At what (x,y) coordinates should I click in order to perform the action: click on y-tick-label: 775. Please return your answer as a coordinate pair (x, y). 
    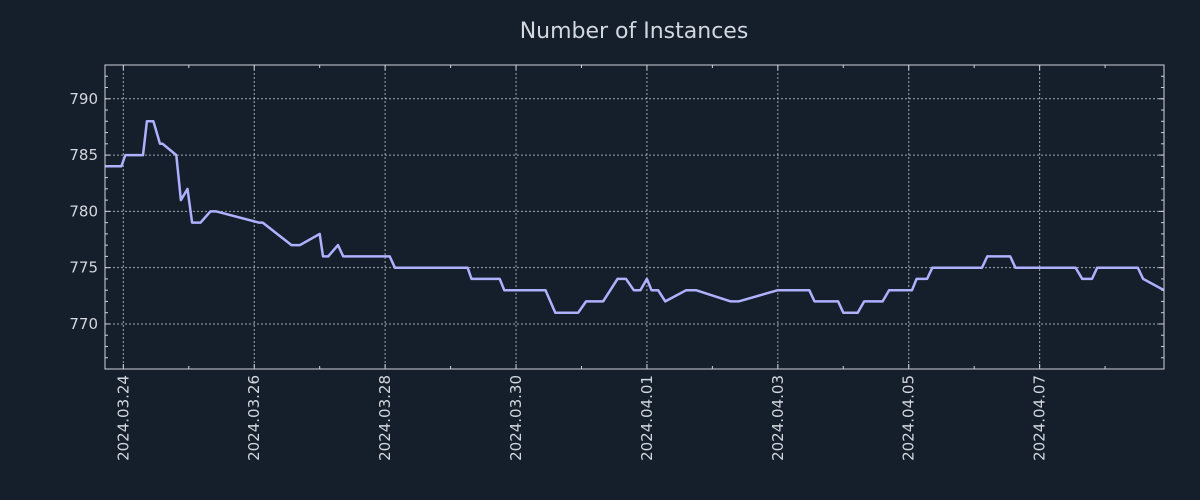
    Looking at the image, I should click on (83, 268).